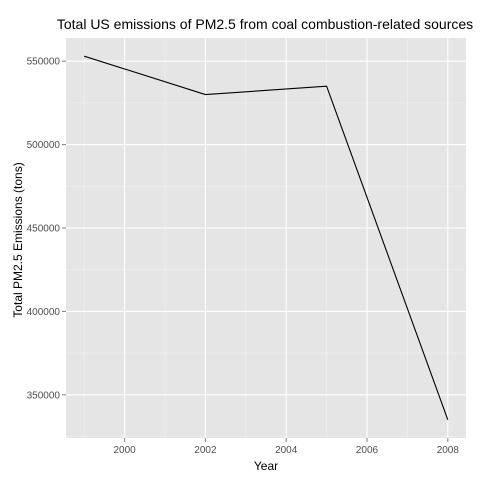 The height and width of the screenshot is (480, 480). Describe the element at coordinates (367, 450) in the screenshot. I see `x-tick-label: 2006` at that location.